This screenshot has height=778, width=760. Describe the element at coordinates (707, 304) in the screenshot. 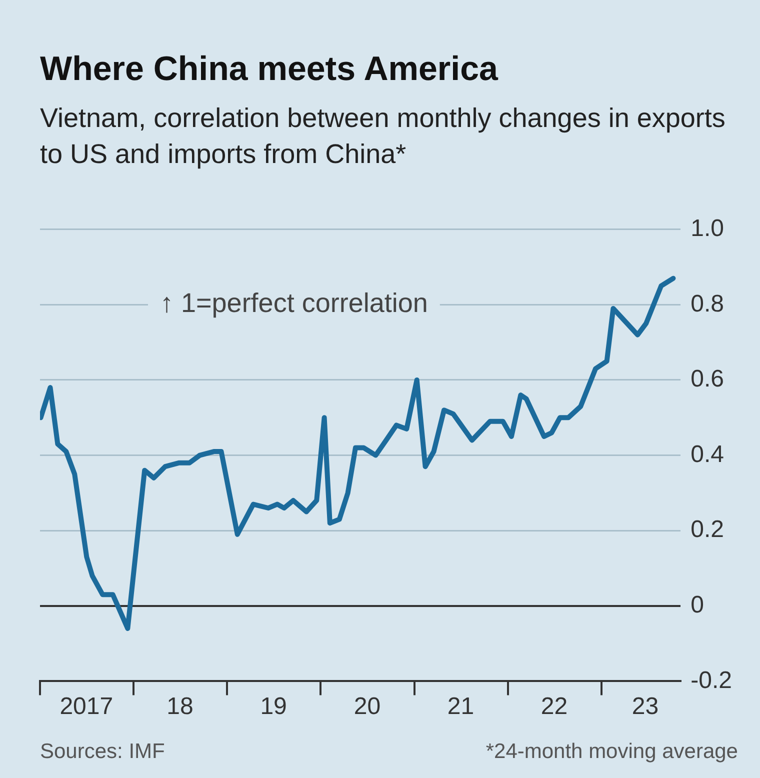

I see `y-tick-label: 0.8` at that location.